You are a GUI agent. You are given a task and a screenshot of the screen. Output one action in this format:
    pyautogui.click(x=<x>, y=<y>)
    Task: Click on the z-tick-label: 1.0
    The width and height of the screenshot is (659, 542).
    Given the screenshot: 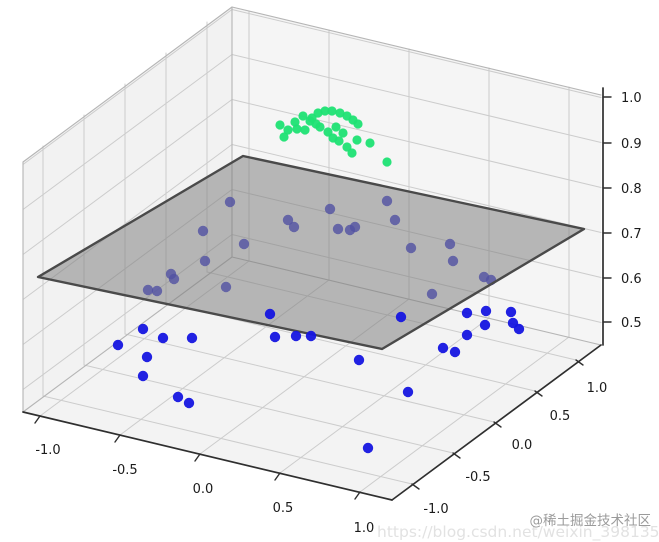 What is the action you would take?
    pyautogui.click(x=631, y=98)
    